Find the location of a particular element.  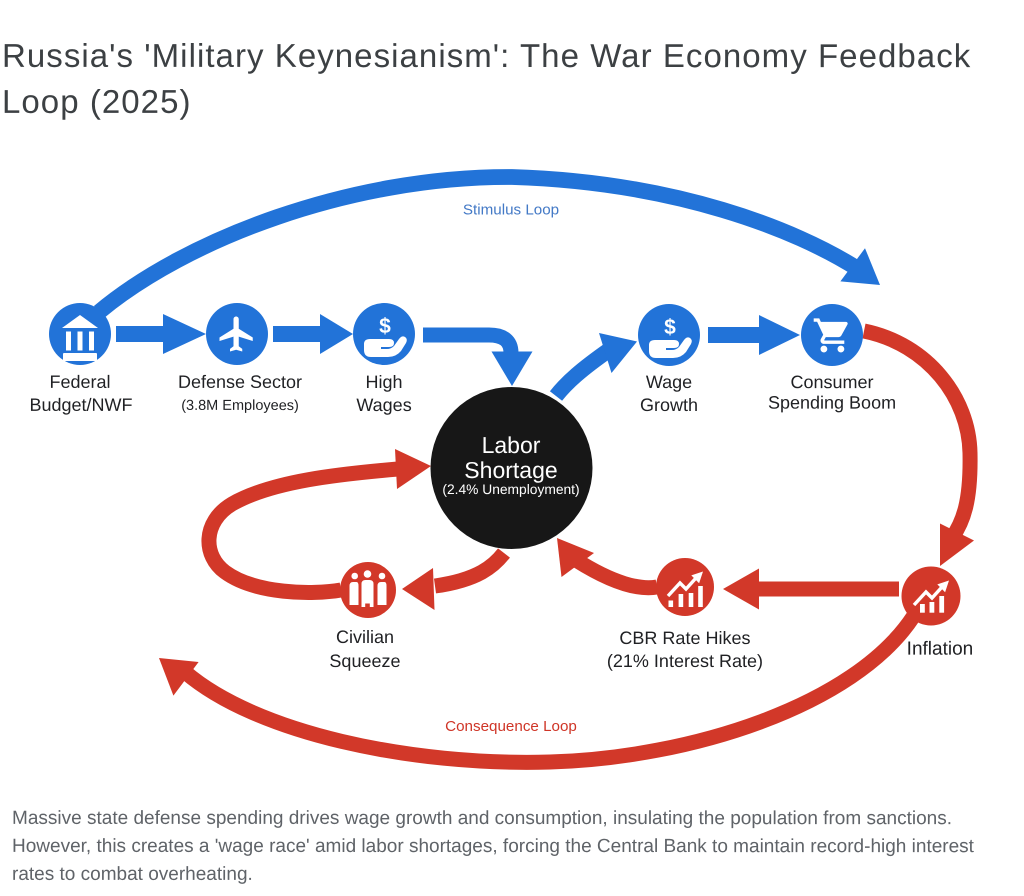

svg-text: Civilian is located at coordinates (365, 637).